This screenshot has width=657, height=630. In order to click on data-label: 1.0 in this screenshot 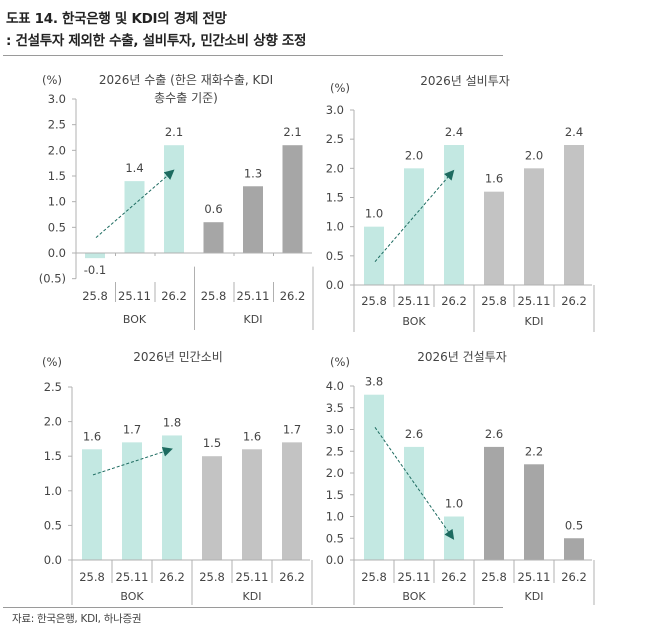, I will do `click(374, 214)`.